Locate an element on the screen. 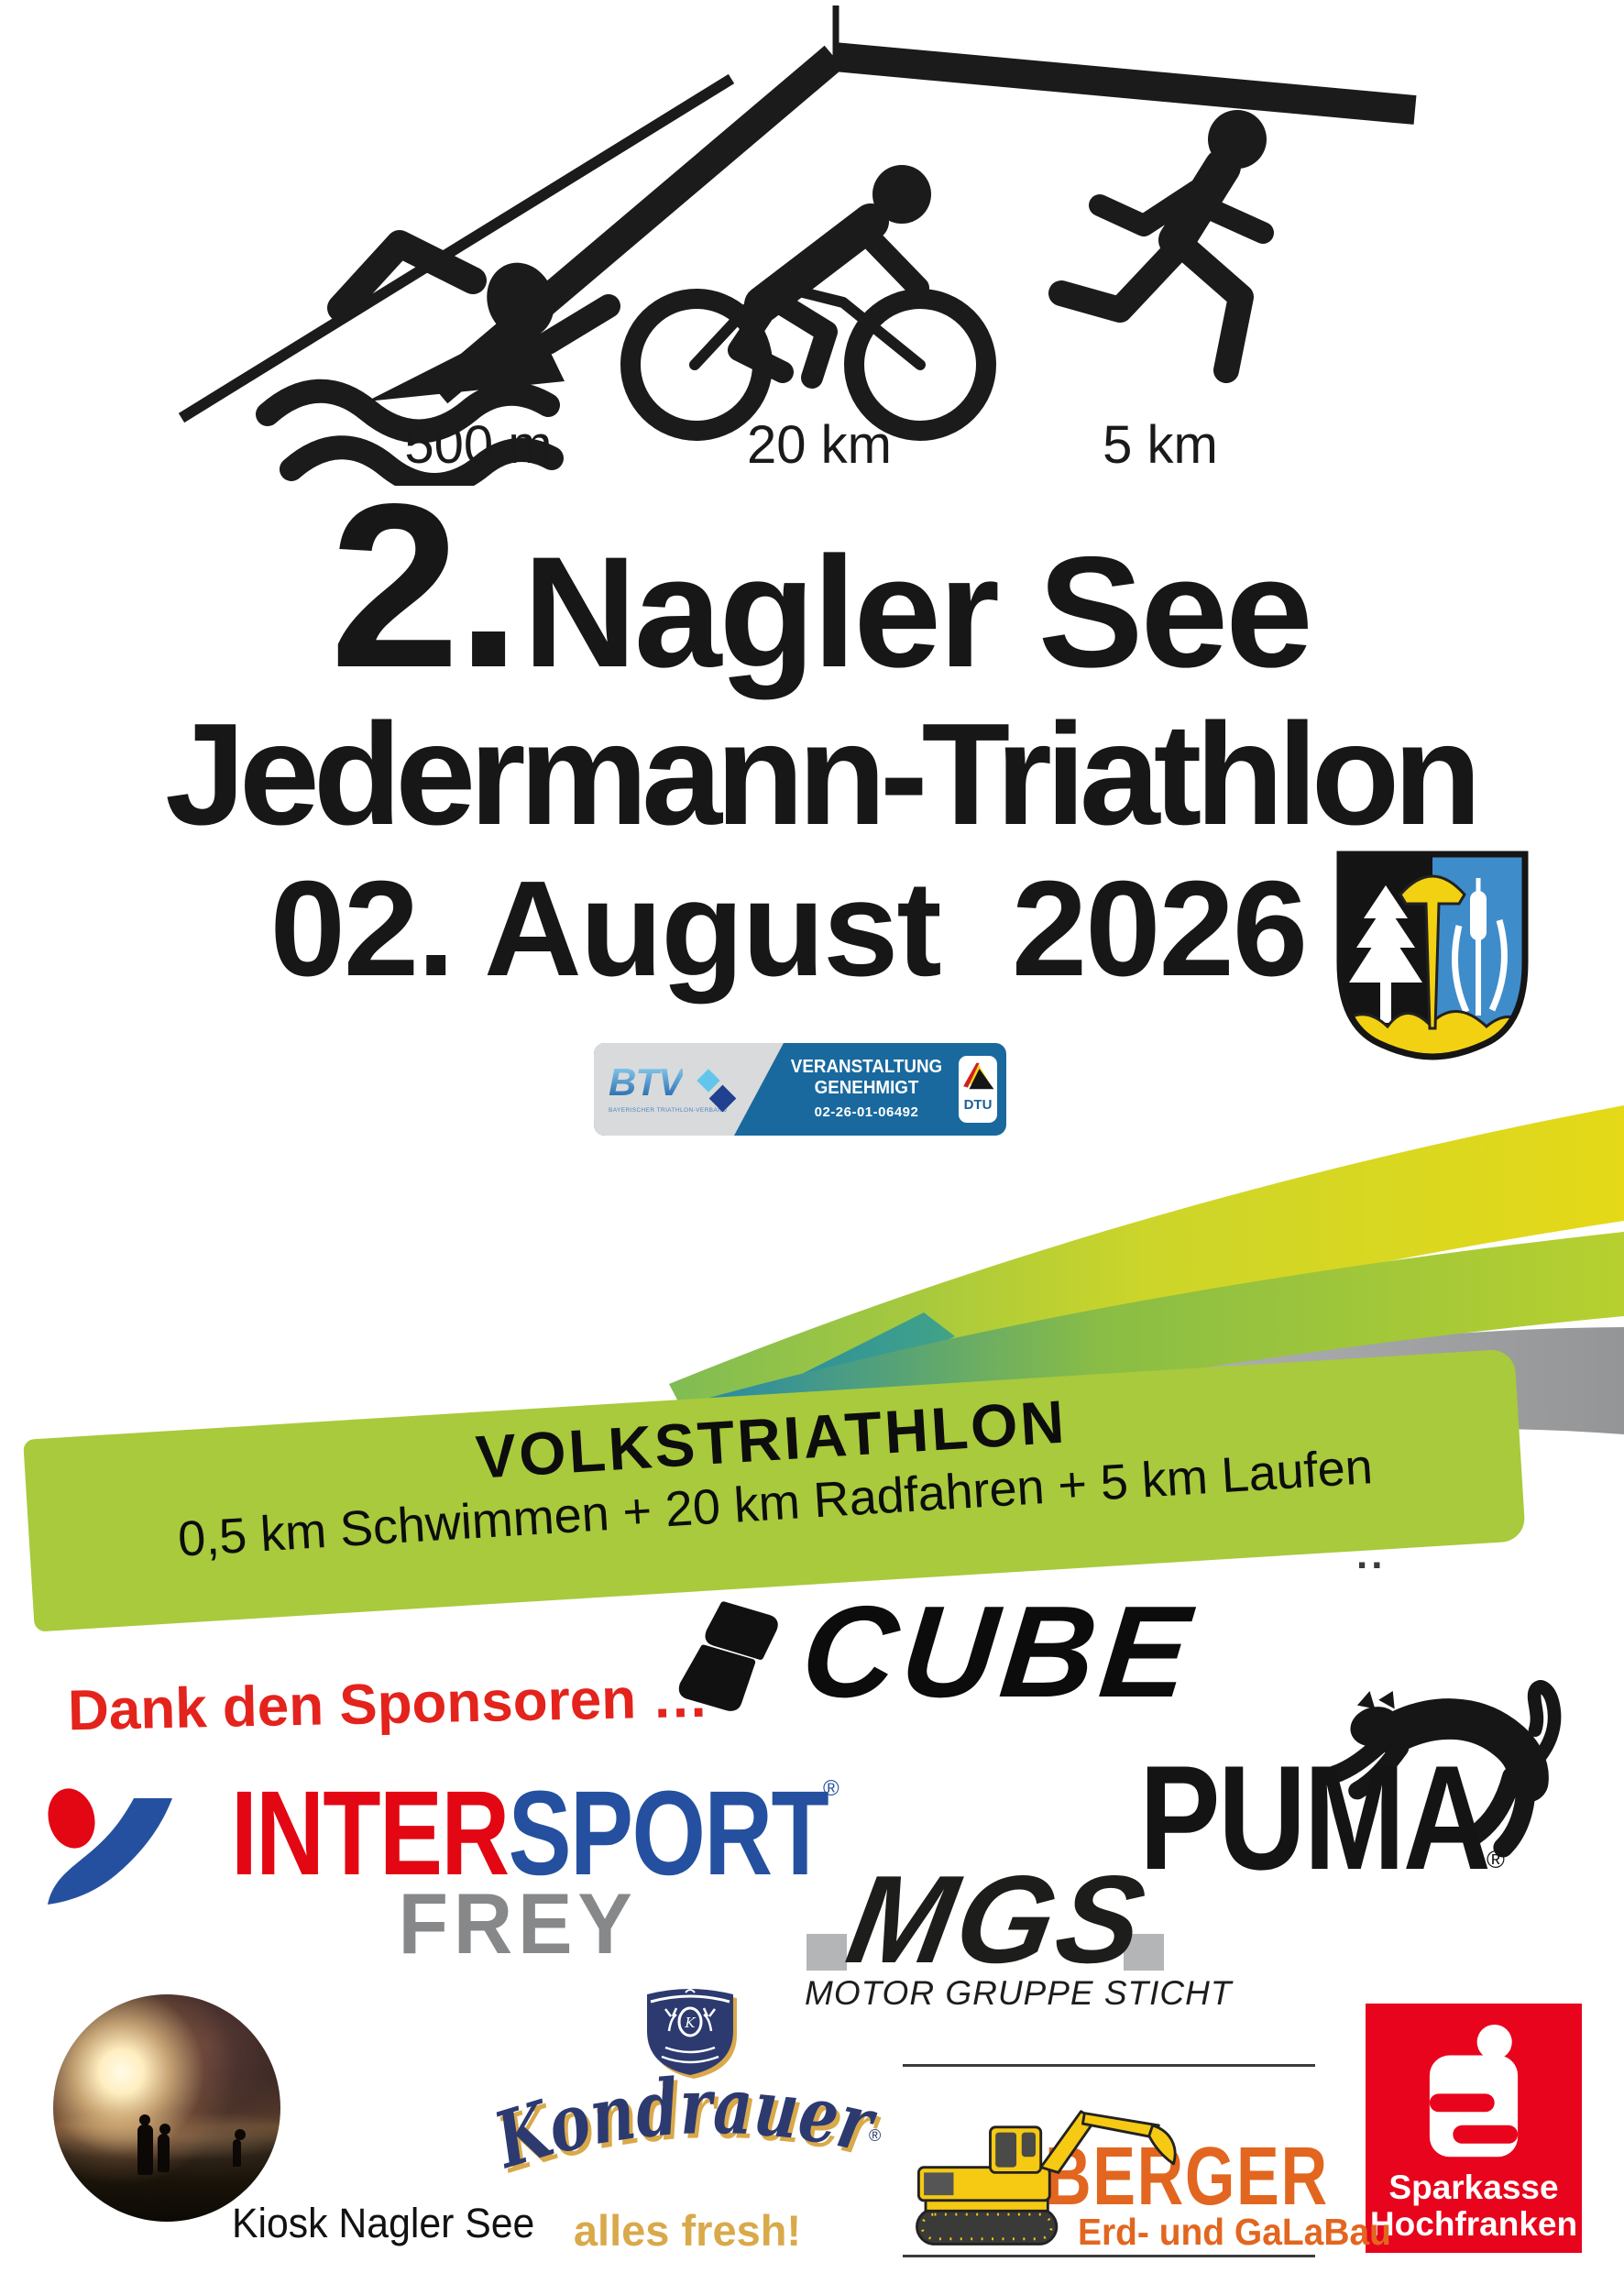 The height and width of the screenshot is (2295, 1624). kiosk-caption: Kiosk Nagler See is located at coordinates (383, 2223).